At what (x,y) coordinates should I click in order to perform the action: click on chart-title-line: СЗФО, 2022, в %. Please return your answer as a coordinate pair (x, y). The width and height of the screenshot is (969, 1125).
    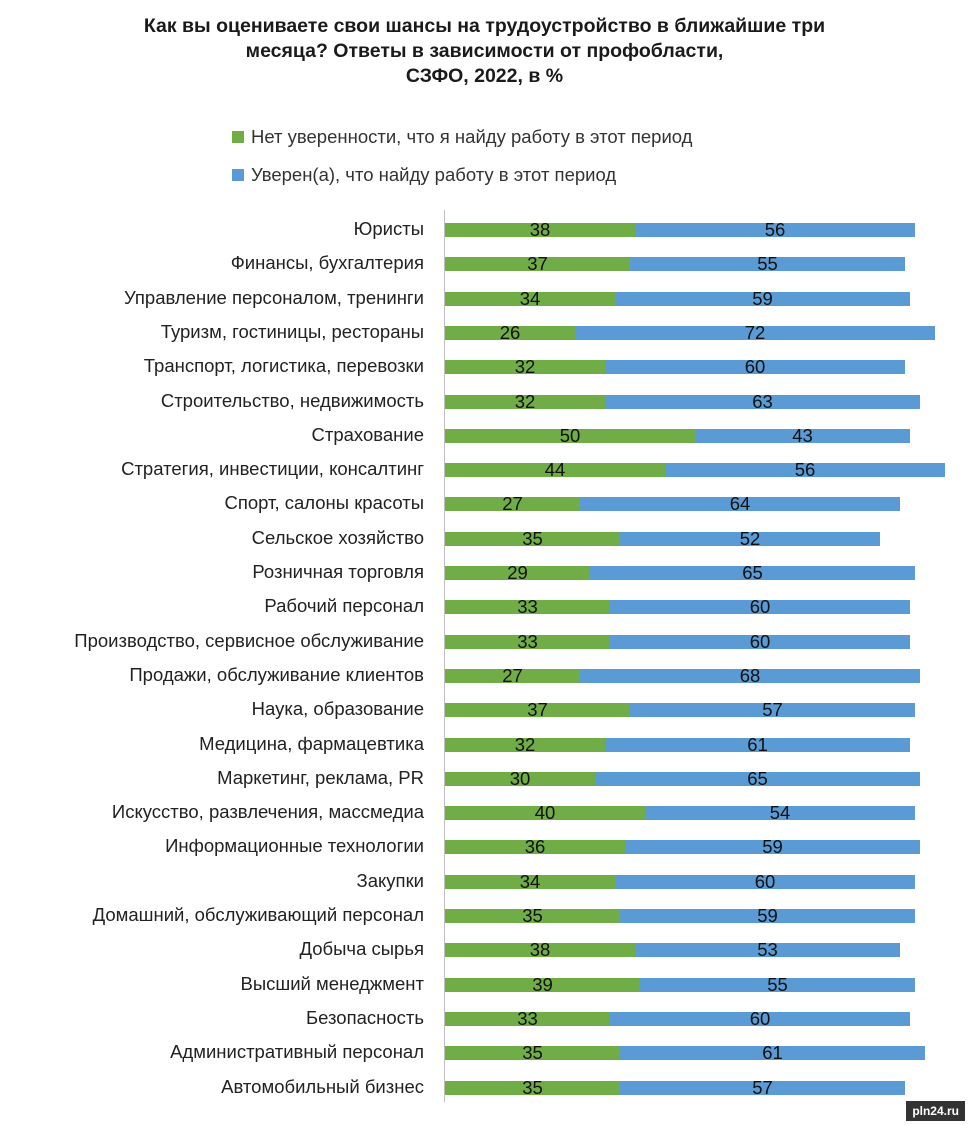
    Looking at the image, I should click on (484, 76).